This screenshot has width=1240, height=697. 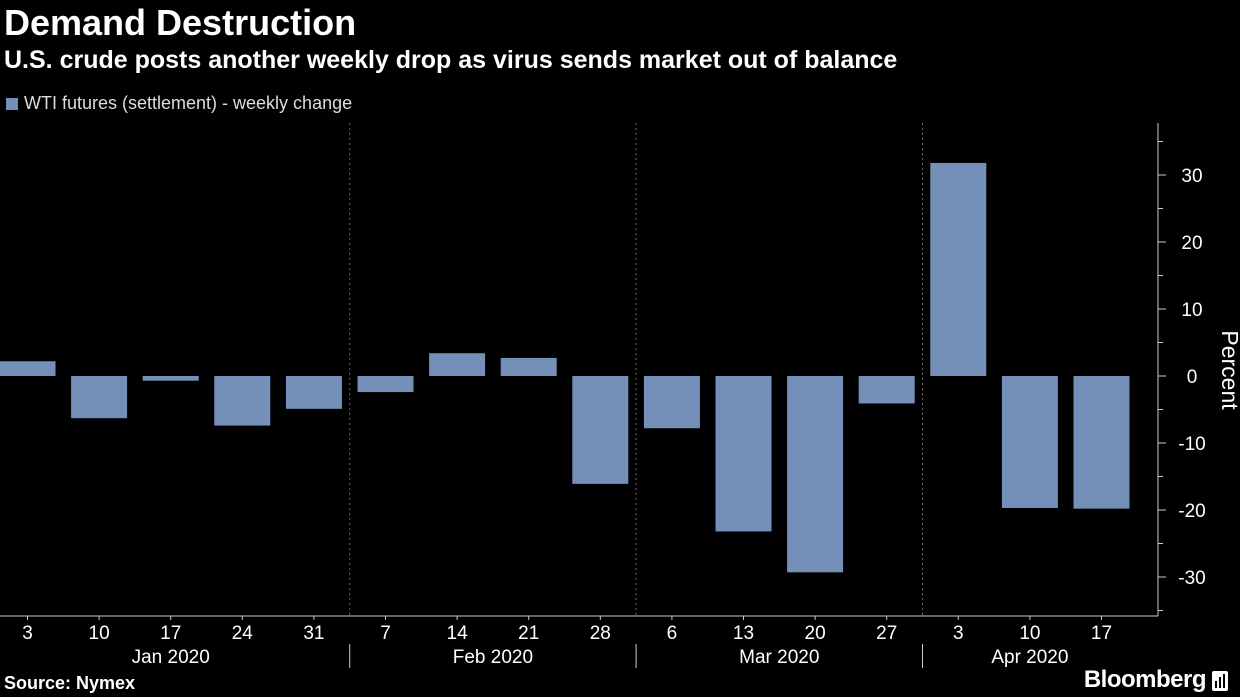 What do you see at coordinates (12, 103) in the screenshot?
I see `legend-swatch` at bounding box center [12, 103].